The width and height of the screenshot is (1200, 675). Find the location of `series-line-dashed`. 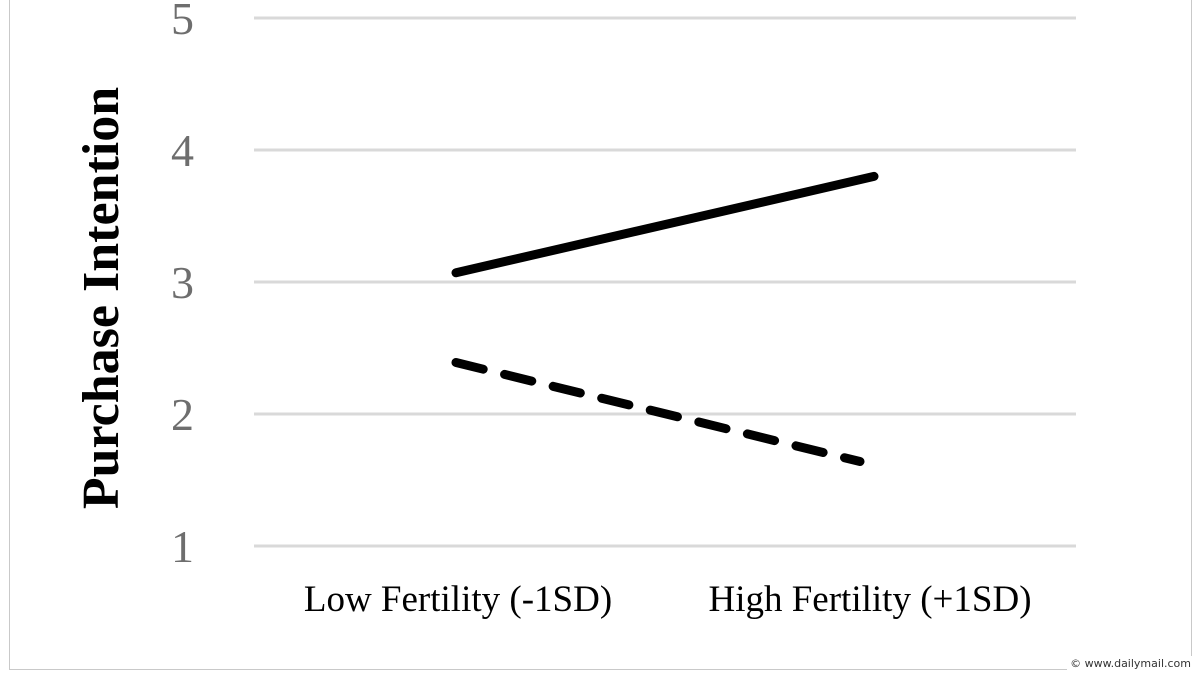

series-line-dashed is located at coordinates (658, 412).